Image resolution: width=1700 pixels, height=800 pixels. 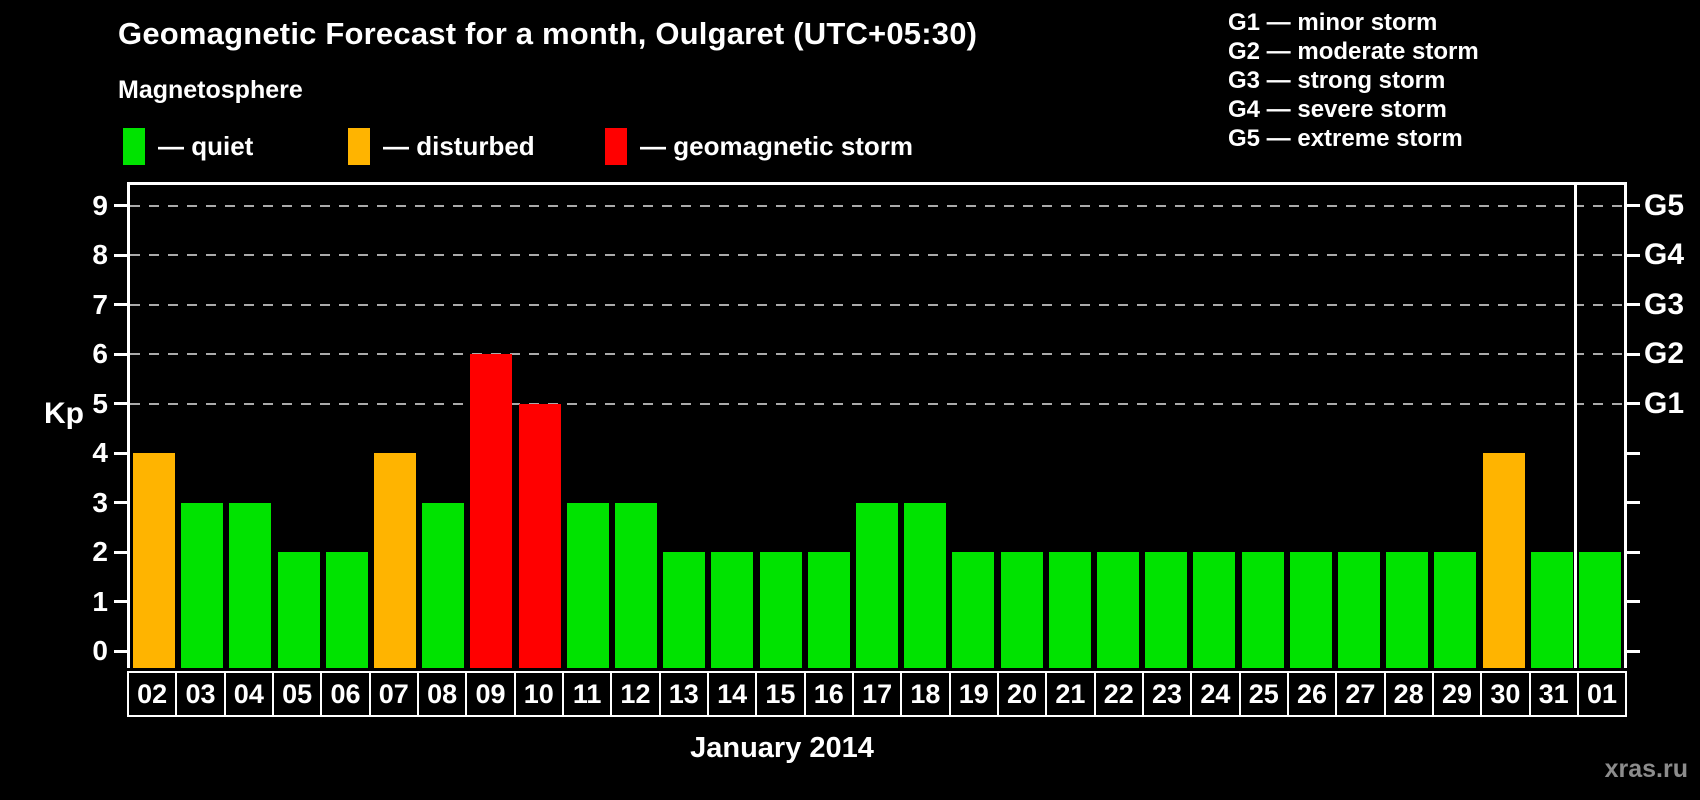 I want to click on day-label-01: 01, so click(x=1602, y=694).